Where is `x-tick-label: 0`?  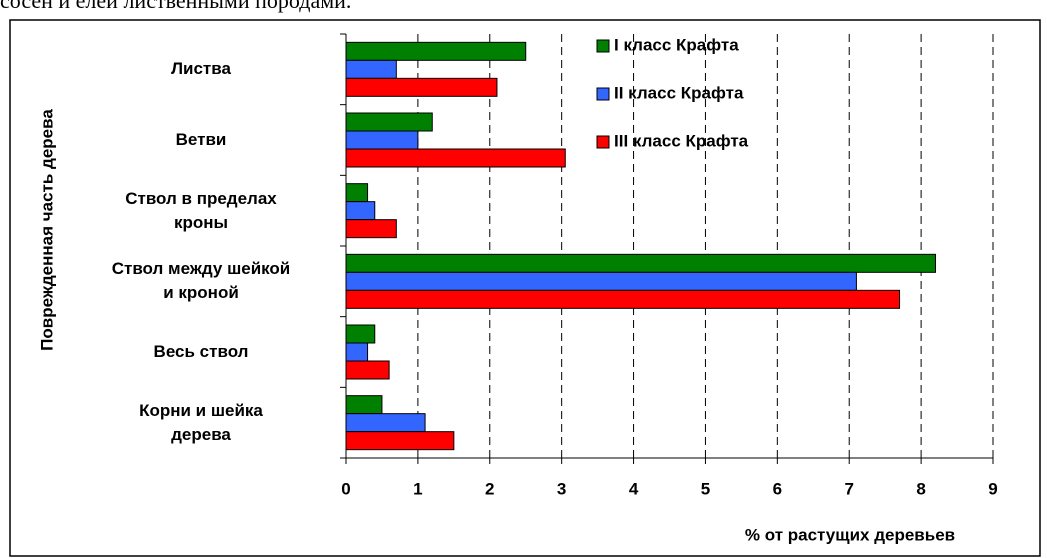 x-tick-label: 0 is located at coordinates (345, 488).